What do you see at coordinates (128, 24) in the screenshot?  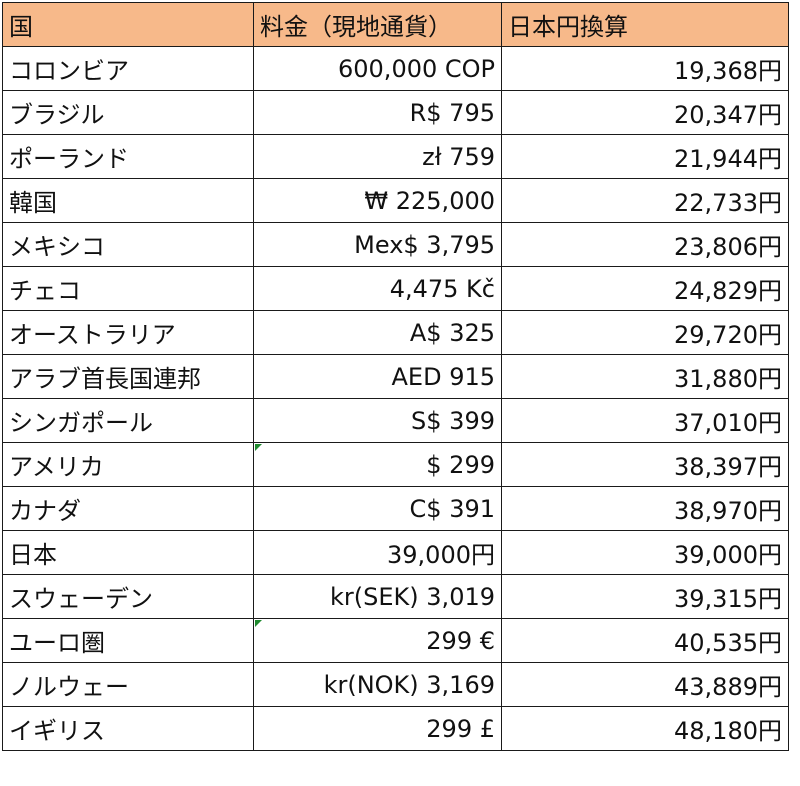 I see `header-country: 国` at bounding box center [128, 24].